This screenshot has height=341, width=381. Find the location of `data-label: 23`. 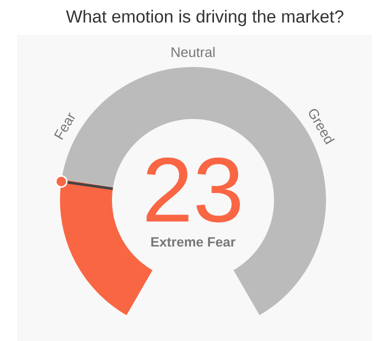

data-label: 23 is located at coordinates (193, 190).